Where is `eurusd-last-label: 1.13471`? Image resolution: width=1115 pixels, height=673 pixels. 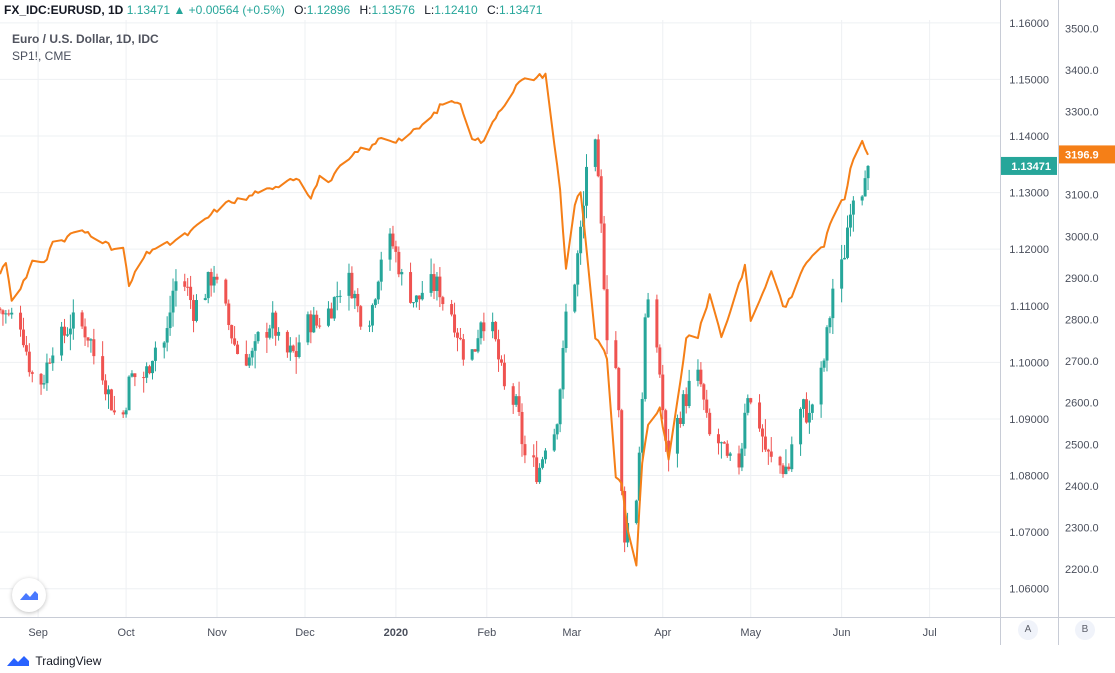 eurusd-last-label: 1.13471 is located at coordinates (1031, 167).